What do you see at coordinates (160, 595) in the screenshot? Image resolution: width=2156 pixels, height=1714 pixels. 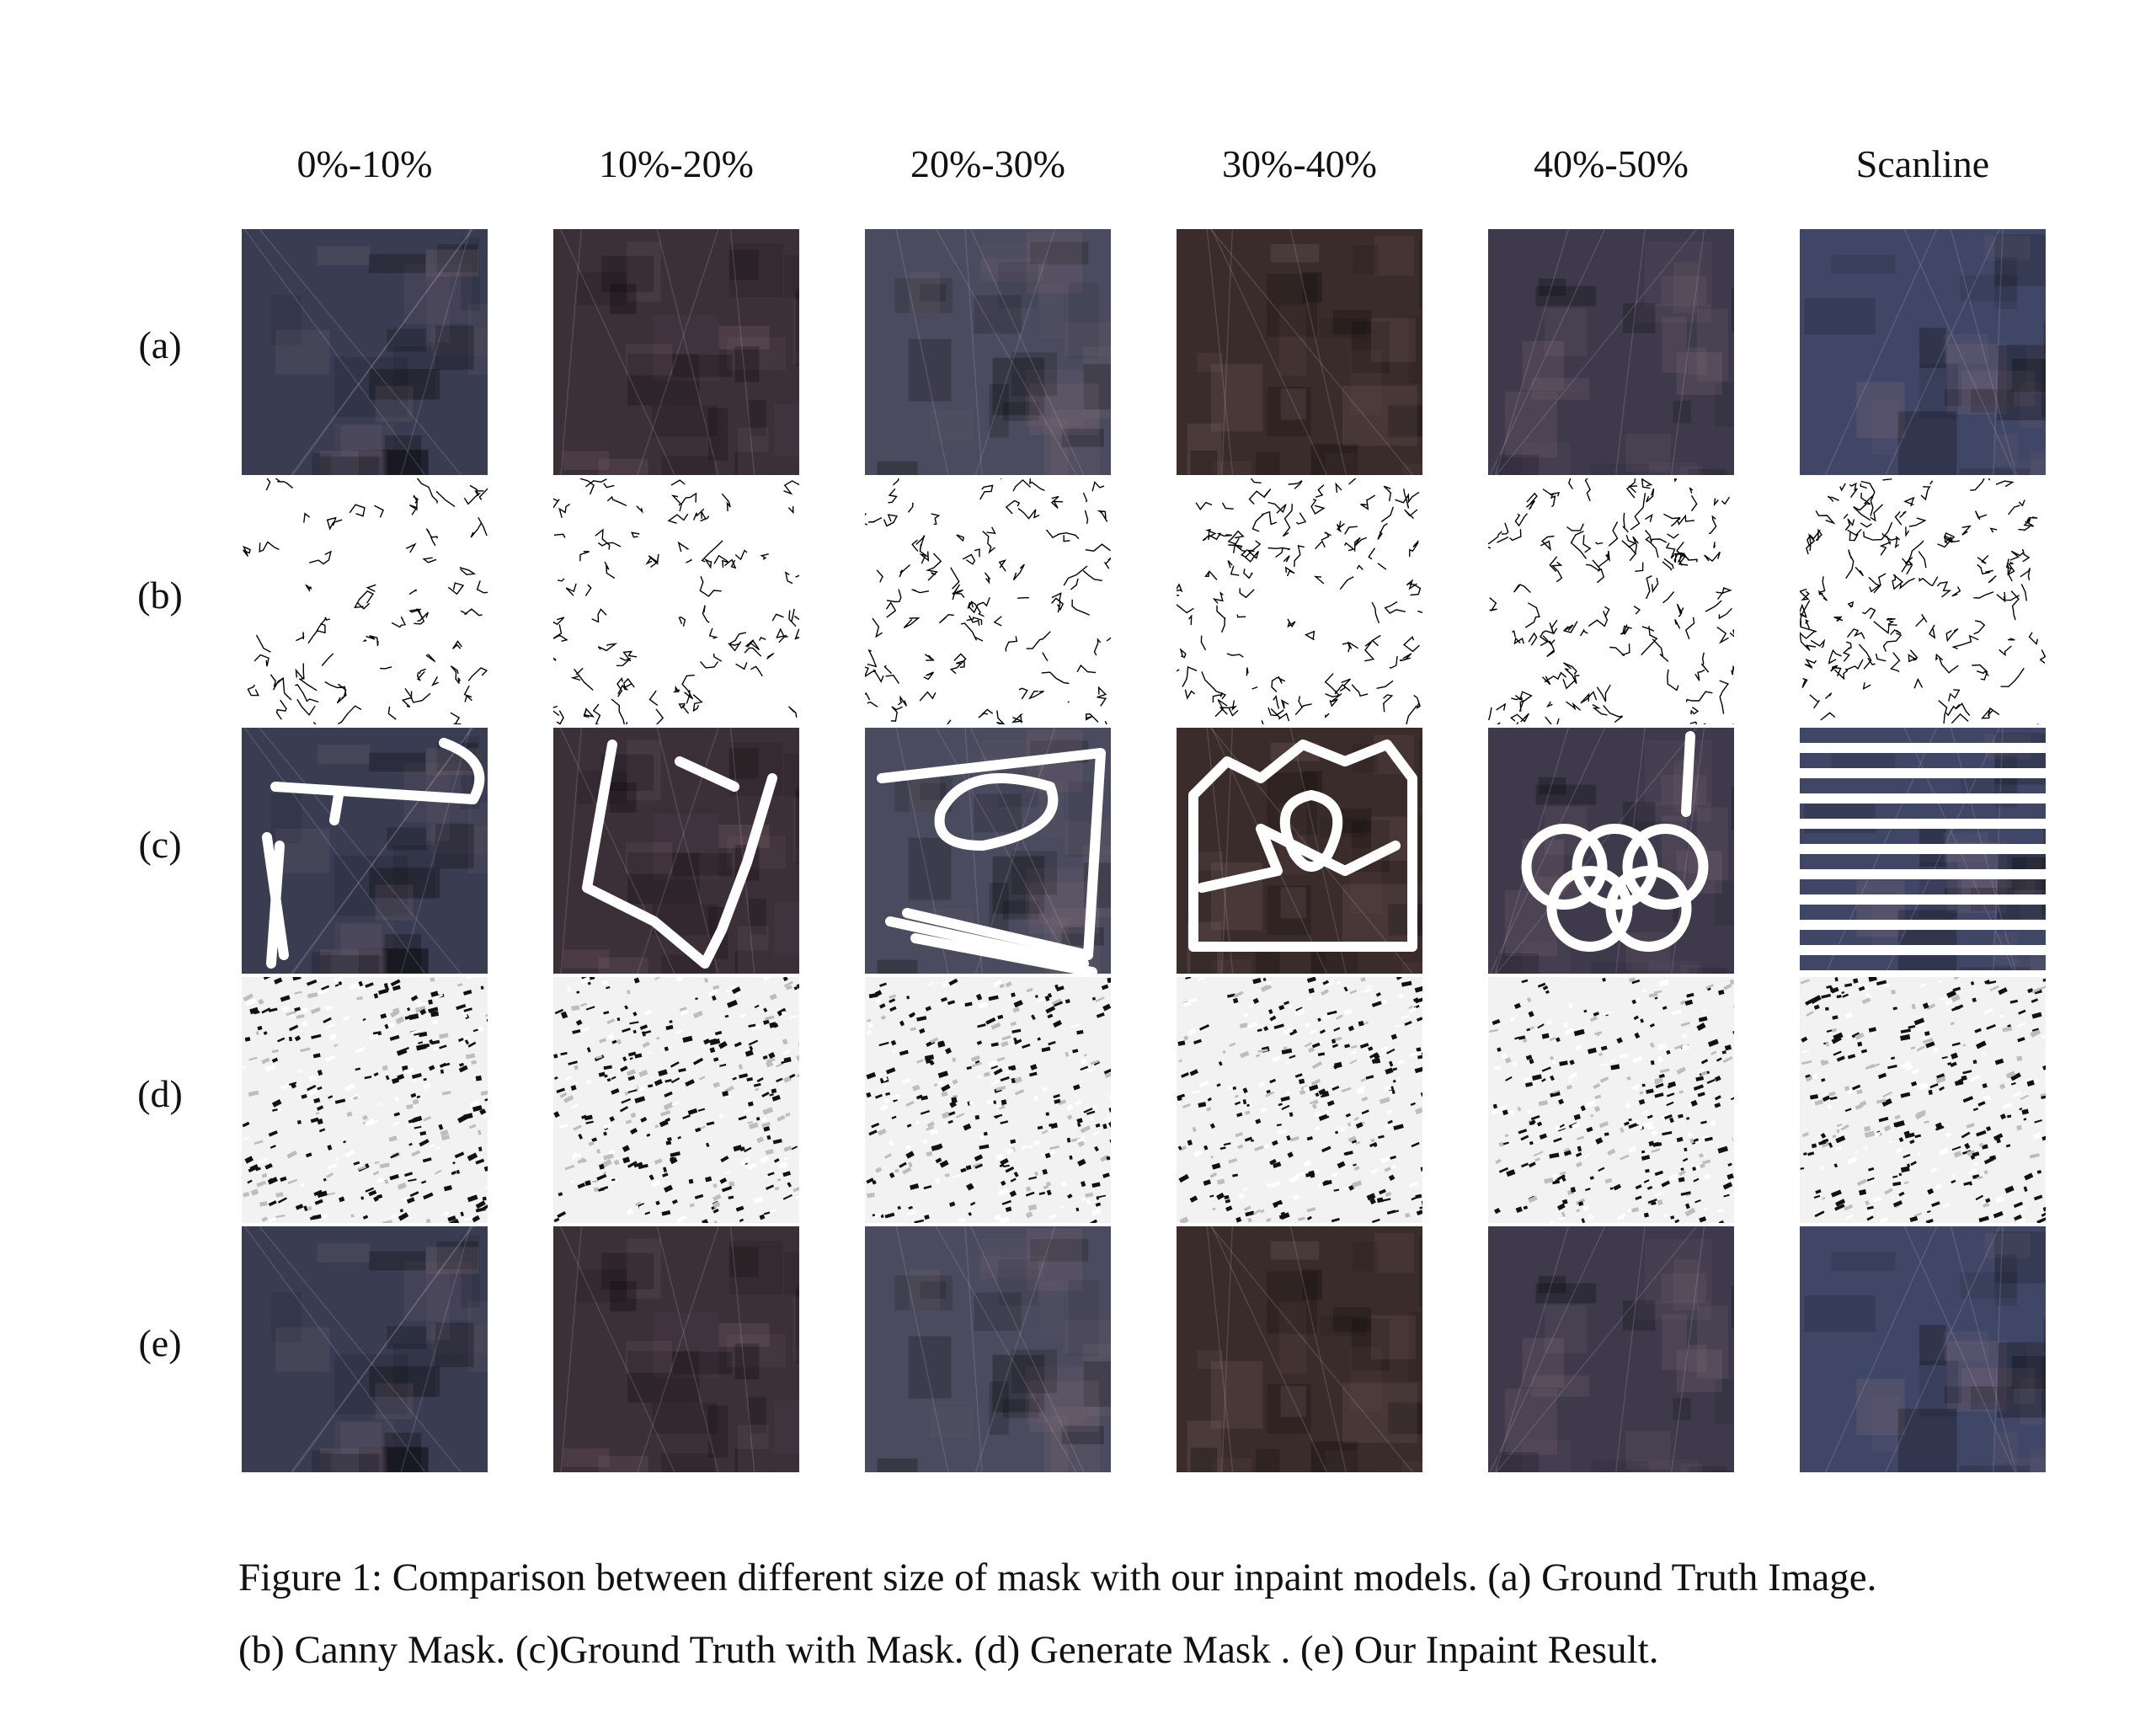 I see `row-label-b: (b)` at bounding box center [160, 595].